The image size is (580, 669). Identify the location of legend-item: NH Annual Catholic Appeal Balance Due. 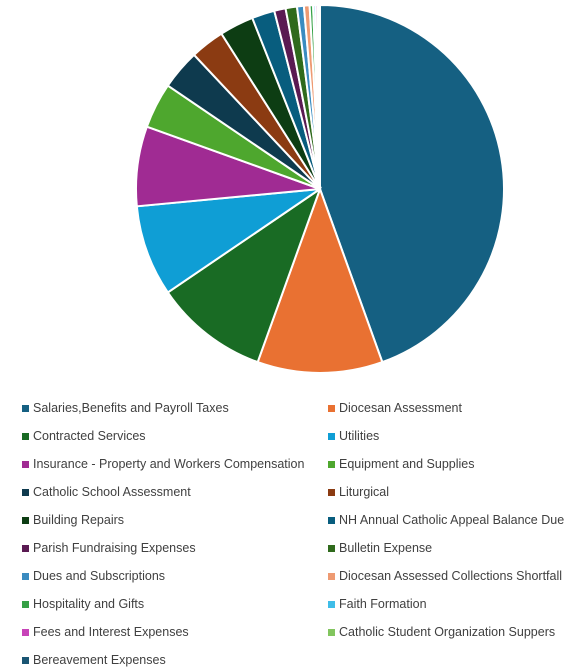
(446, 520).